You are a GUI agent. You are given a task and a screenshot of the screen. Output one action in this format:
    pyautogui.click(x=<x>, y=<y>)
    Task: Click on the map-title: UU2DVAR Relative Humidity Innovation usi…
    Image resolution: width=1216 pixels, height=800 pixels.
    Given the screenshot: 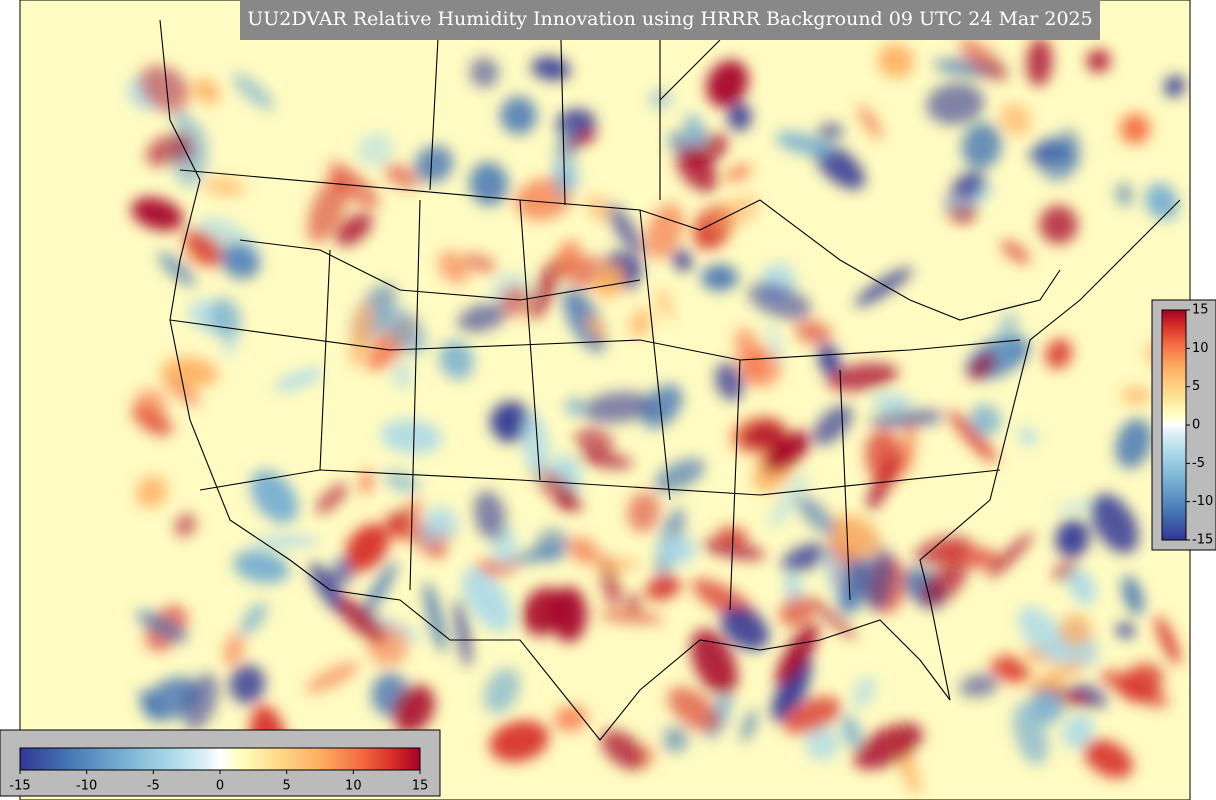 What is the action you would take?
    pyautogui.click(x=669, y=19)
    